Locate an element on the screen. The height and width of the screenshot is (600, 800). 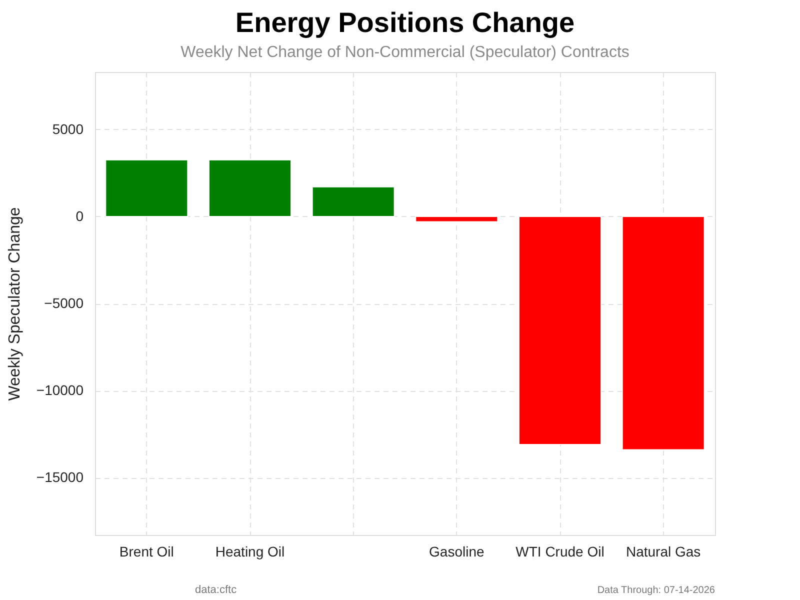
chart-subtitle: Weekly Net Change of Non-Commercial (Speculator) Contracts is located at coordinates (405, 52).